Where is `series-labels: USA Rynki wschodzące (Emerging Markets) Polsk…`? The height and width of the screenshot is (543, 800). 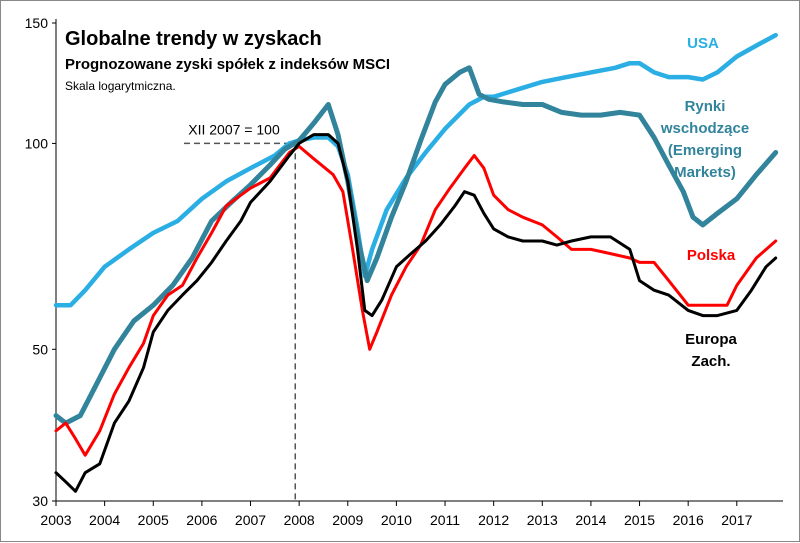
series-labels: USA Rynki wschodzące (Emerging Markets) Polsk… is located at coordinates (704, 202).